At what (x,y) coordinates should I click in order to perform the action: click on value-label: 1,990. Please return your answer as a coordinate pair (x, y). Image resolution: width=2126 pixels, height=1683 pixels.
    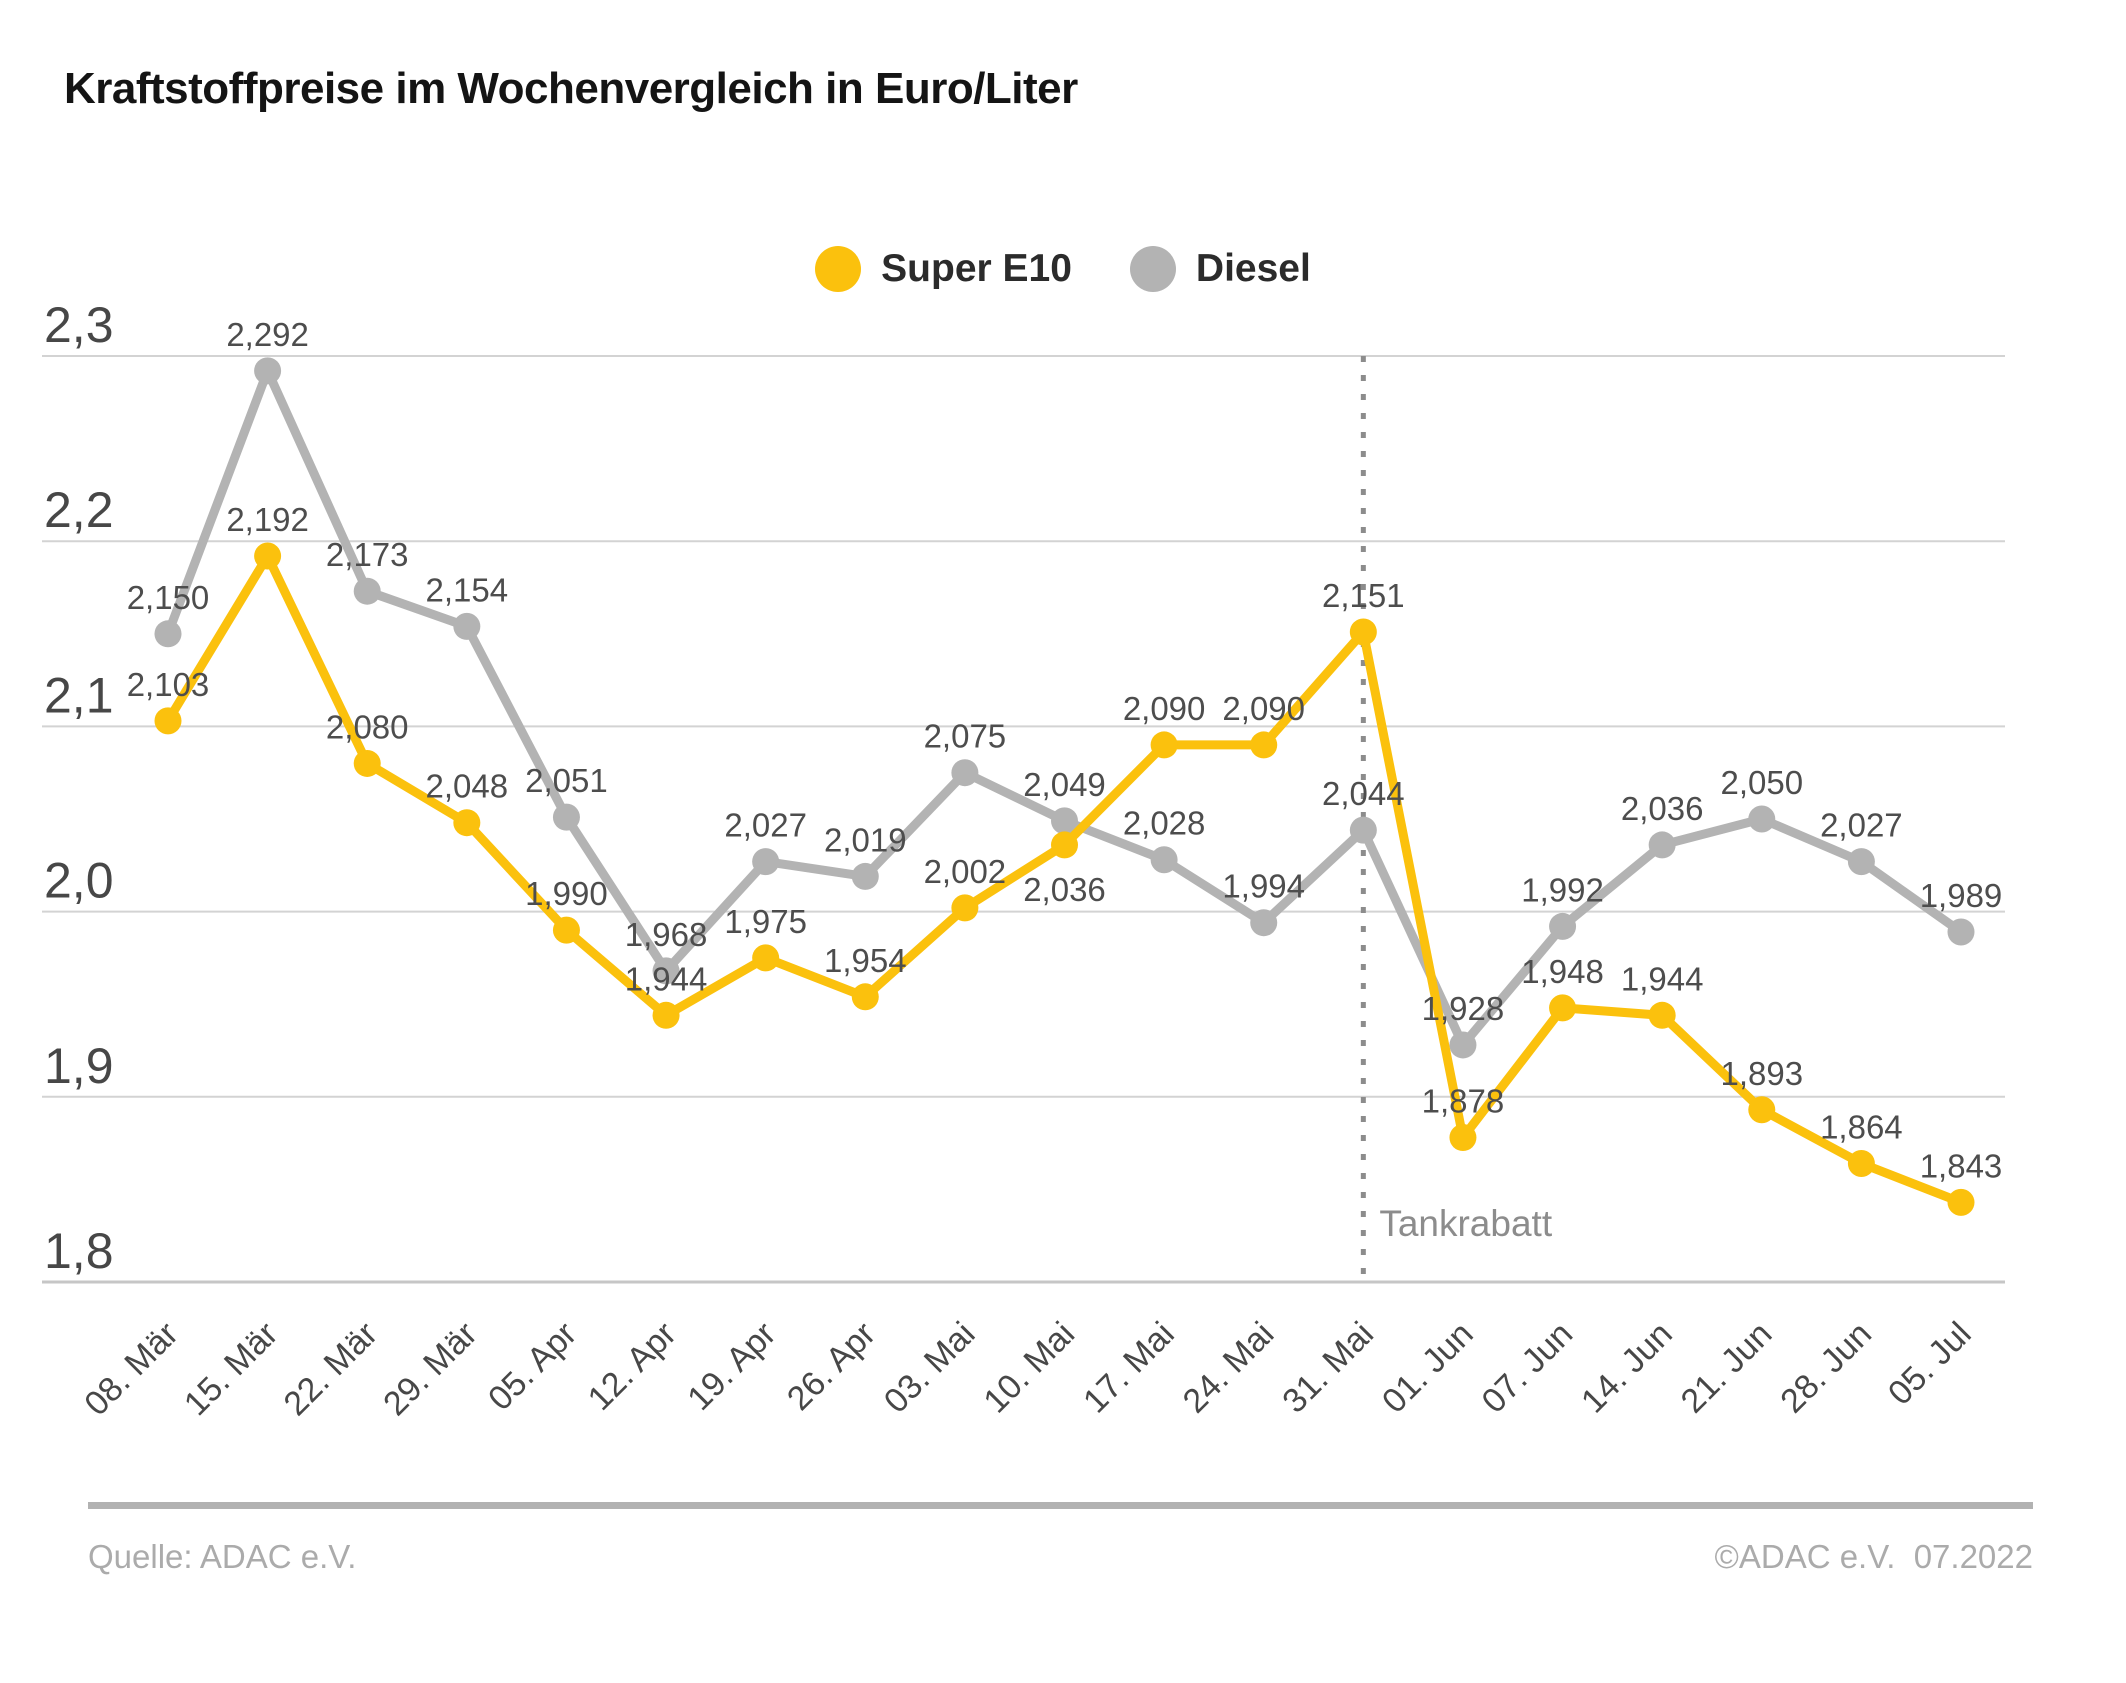
    Looking at the image, I should click on (566, 893).